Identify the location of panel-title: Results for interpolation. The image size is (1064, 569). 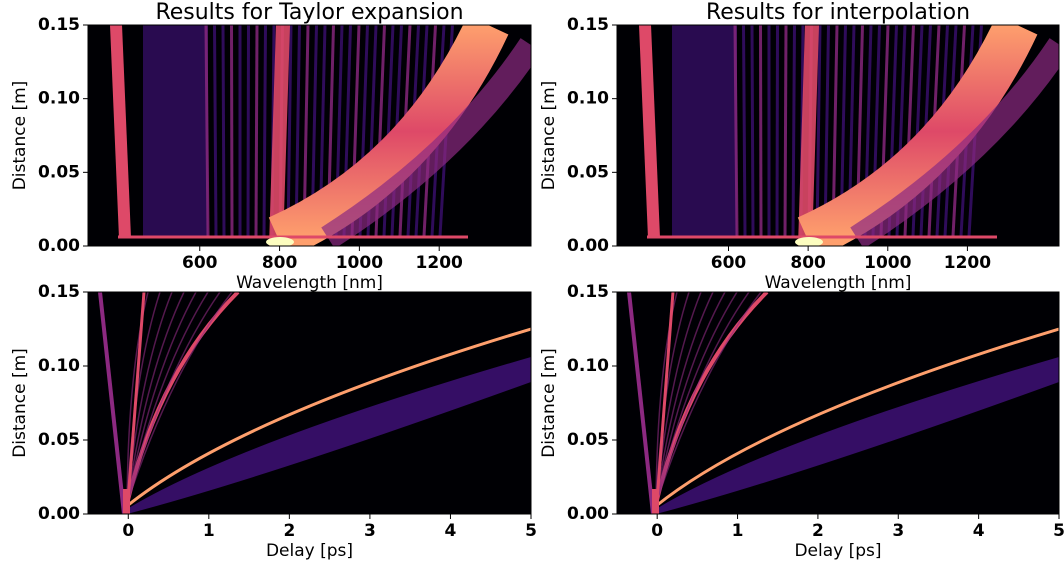
(838, 12).